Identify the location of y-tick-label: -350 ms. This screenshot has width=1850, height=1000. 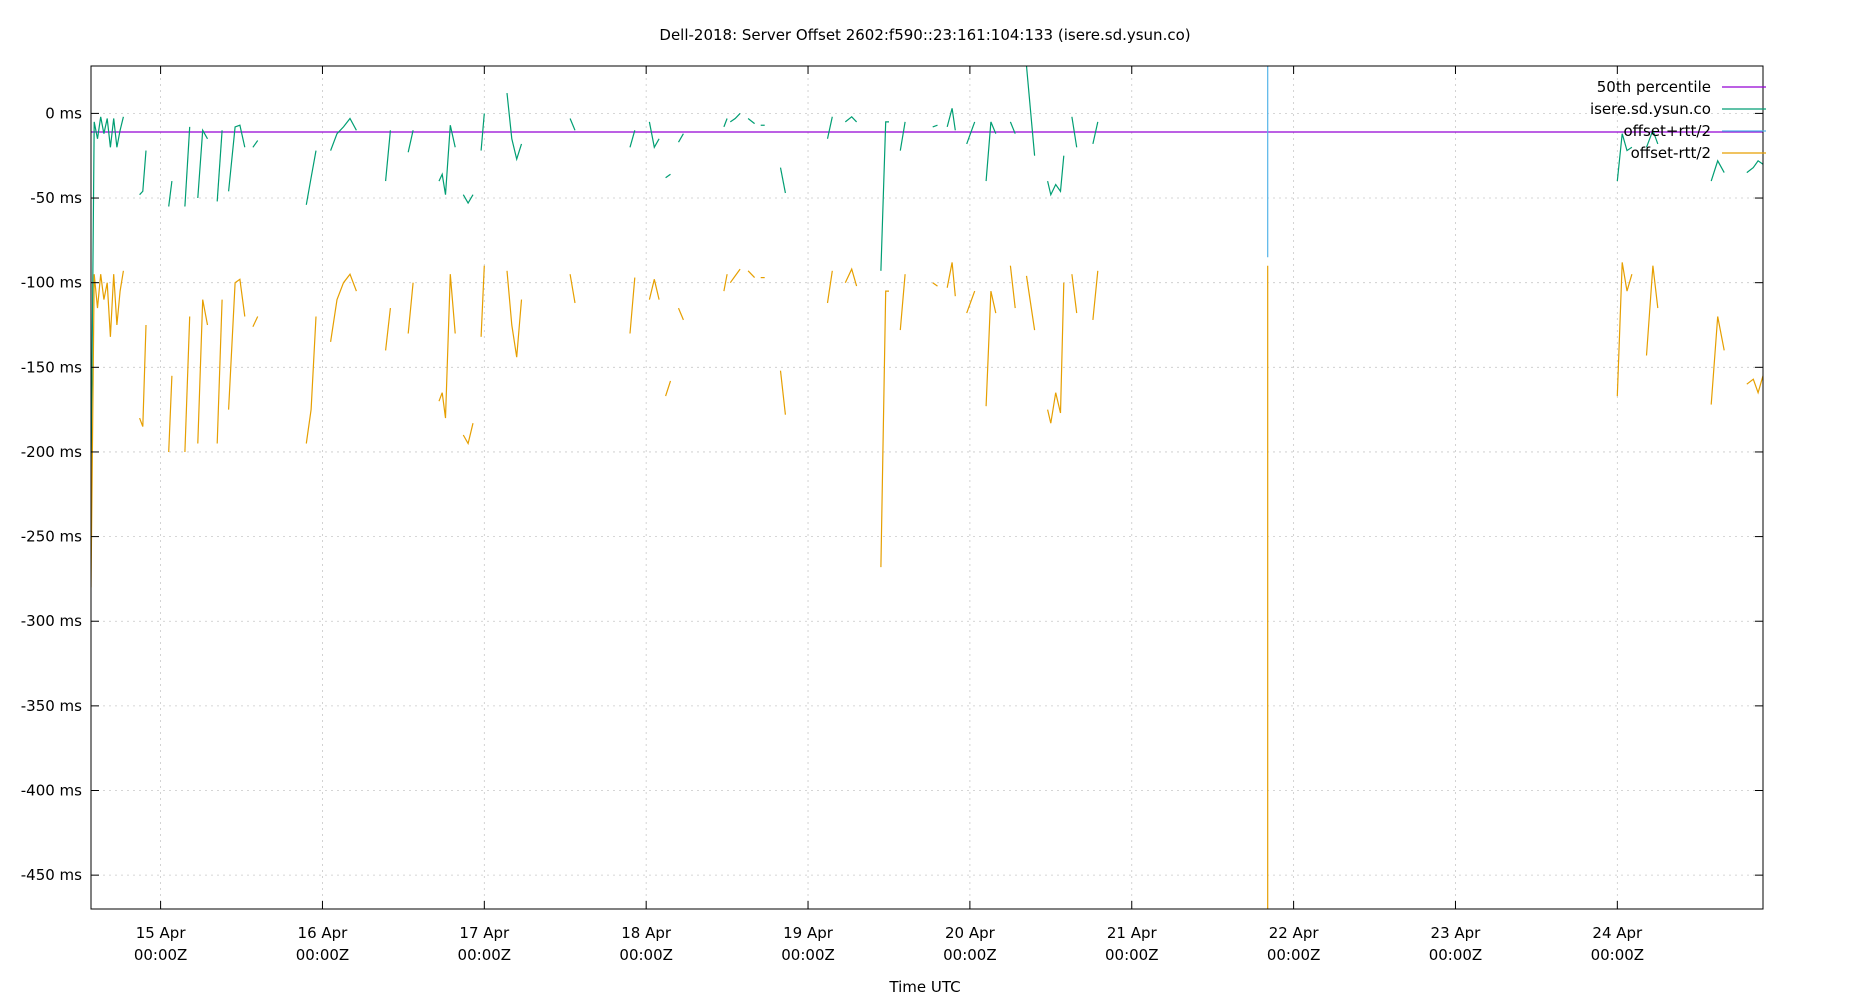
(51, 706).